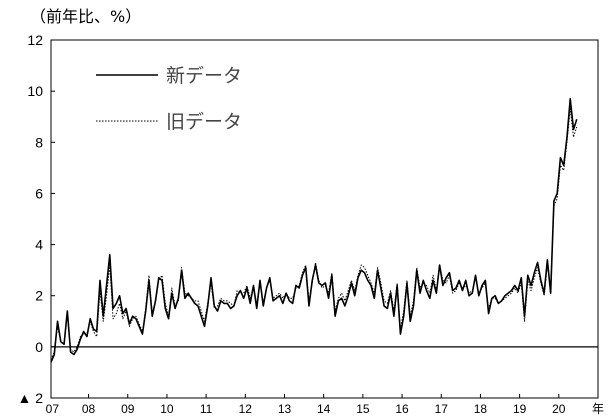 Image resolution: width=608 pixels, height=417 pixels. Describe the element at coordinates (442, 409) in the screenshot. I see `x-tick-label: 17` at that location.